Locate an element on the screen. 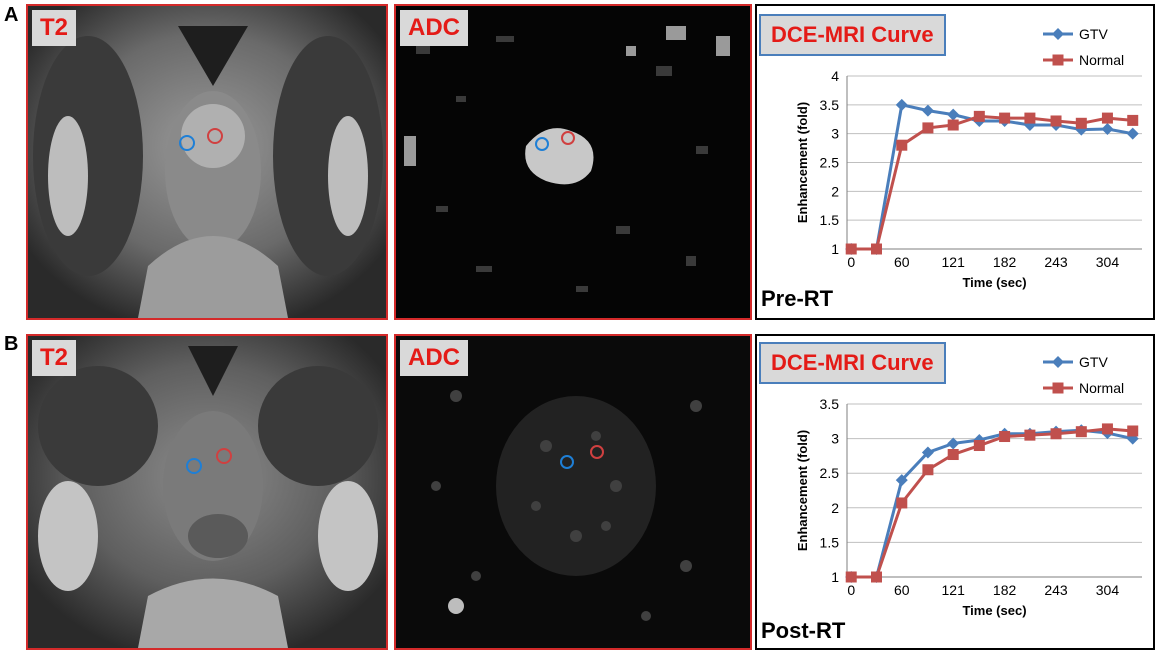  row-letter-b: B is located at coordinates (11, 344).